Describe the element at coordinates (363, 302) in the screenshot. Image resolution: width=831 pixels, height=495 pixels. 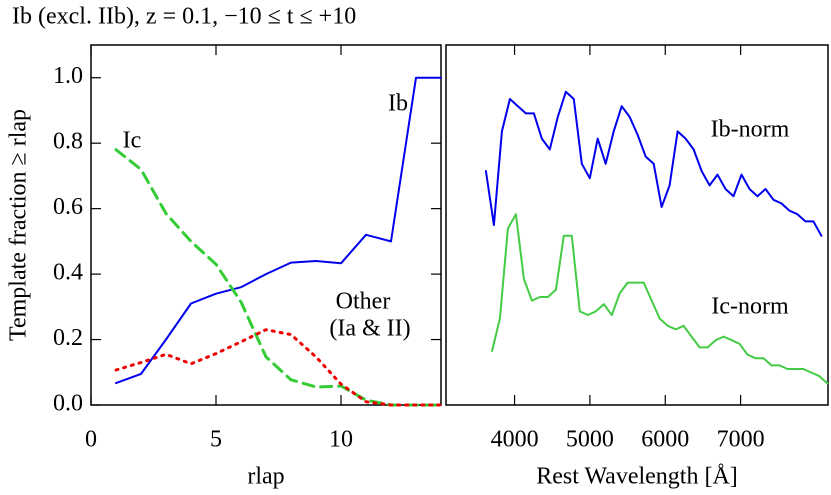
I see `annotation: Other` at that location.